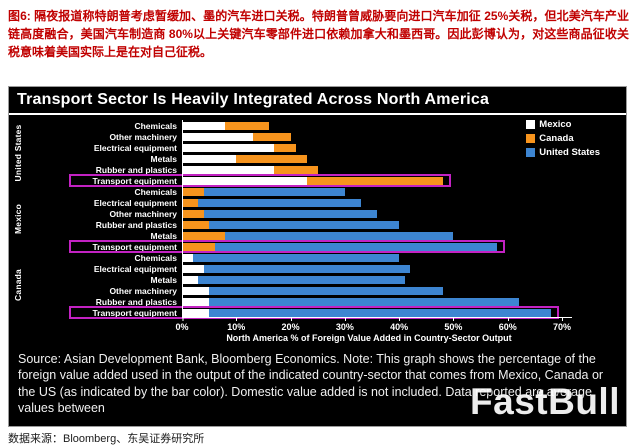  Describe the element at coordinates (507, 325) in the screenshot. I see `x-tick-label: 60%` at that location.